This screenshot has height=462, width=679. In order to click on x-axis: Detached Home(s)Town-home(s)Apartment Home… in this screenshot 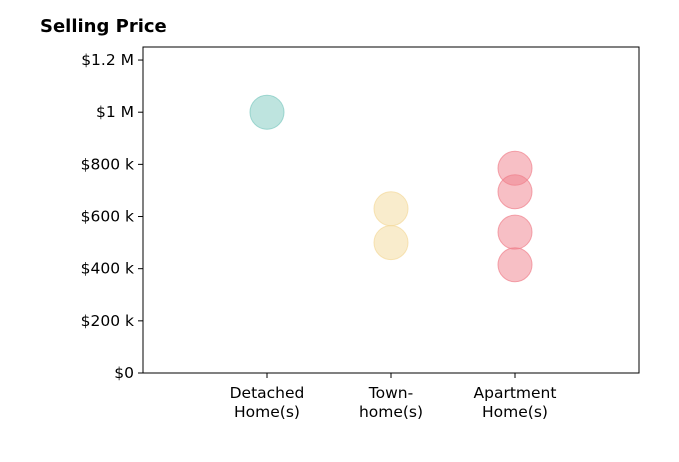, I will do `click(393, 397)`.